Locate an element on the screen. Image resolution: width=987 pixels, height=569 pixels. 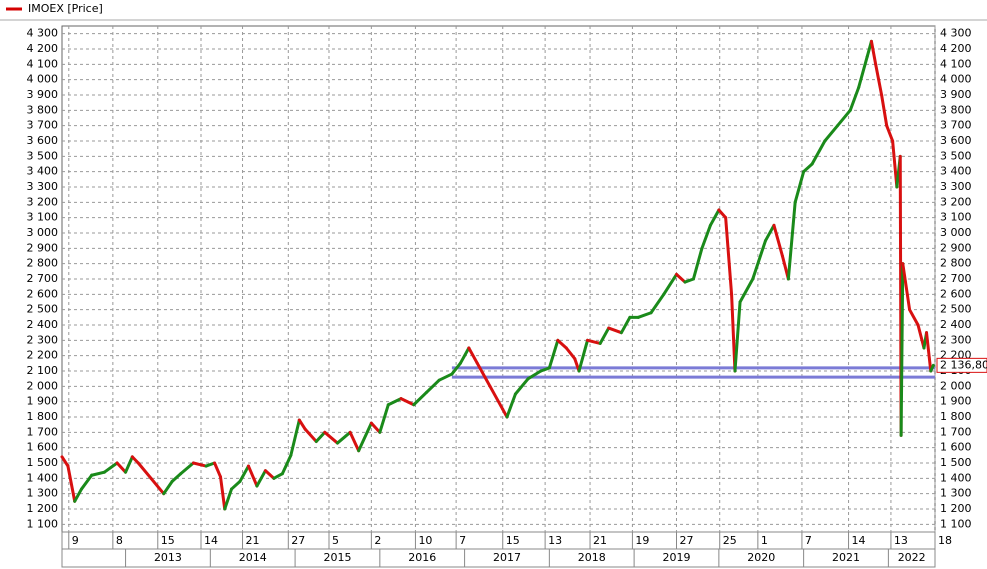
year-label: 2015 is located at coordinates (337, 557).